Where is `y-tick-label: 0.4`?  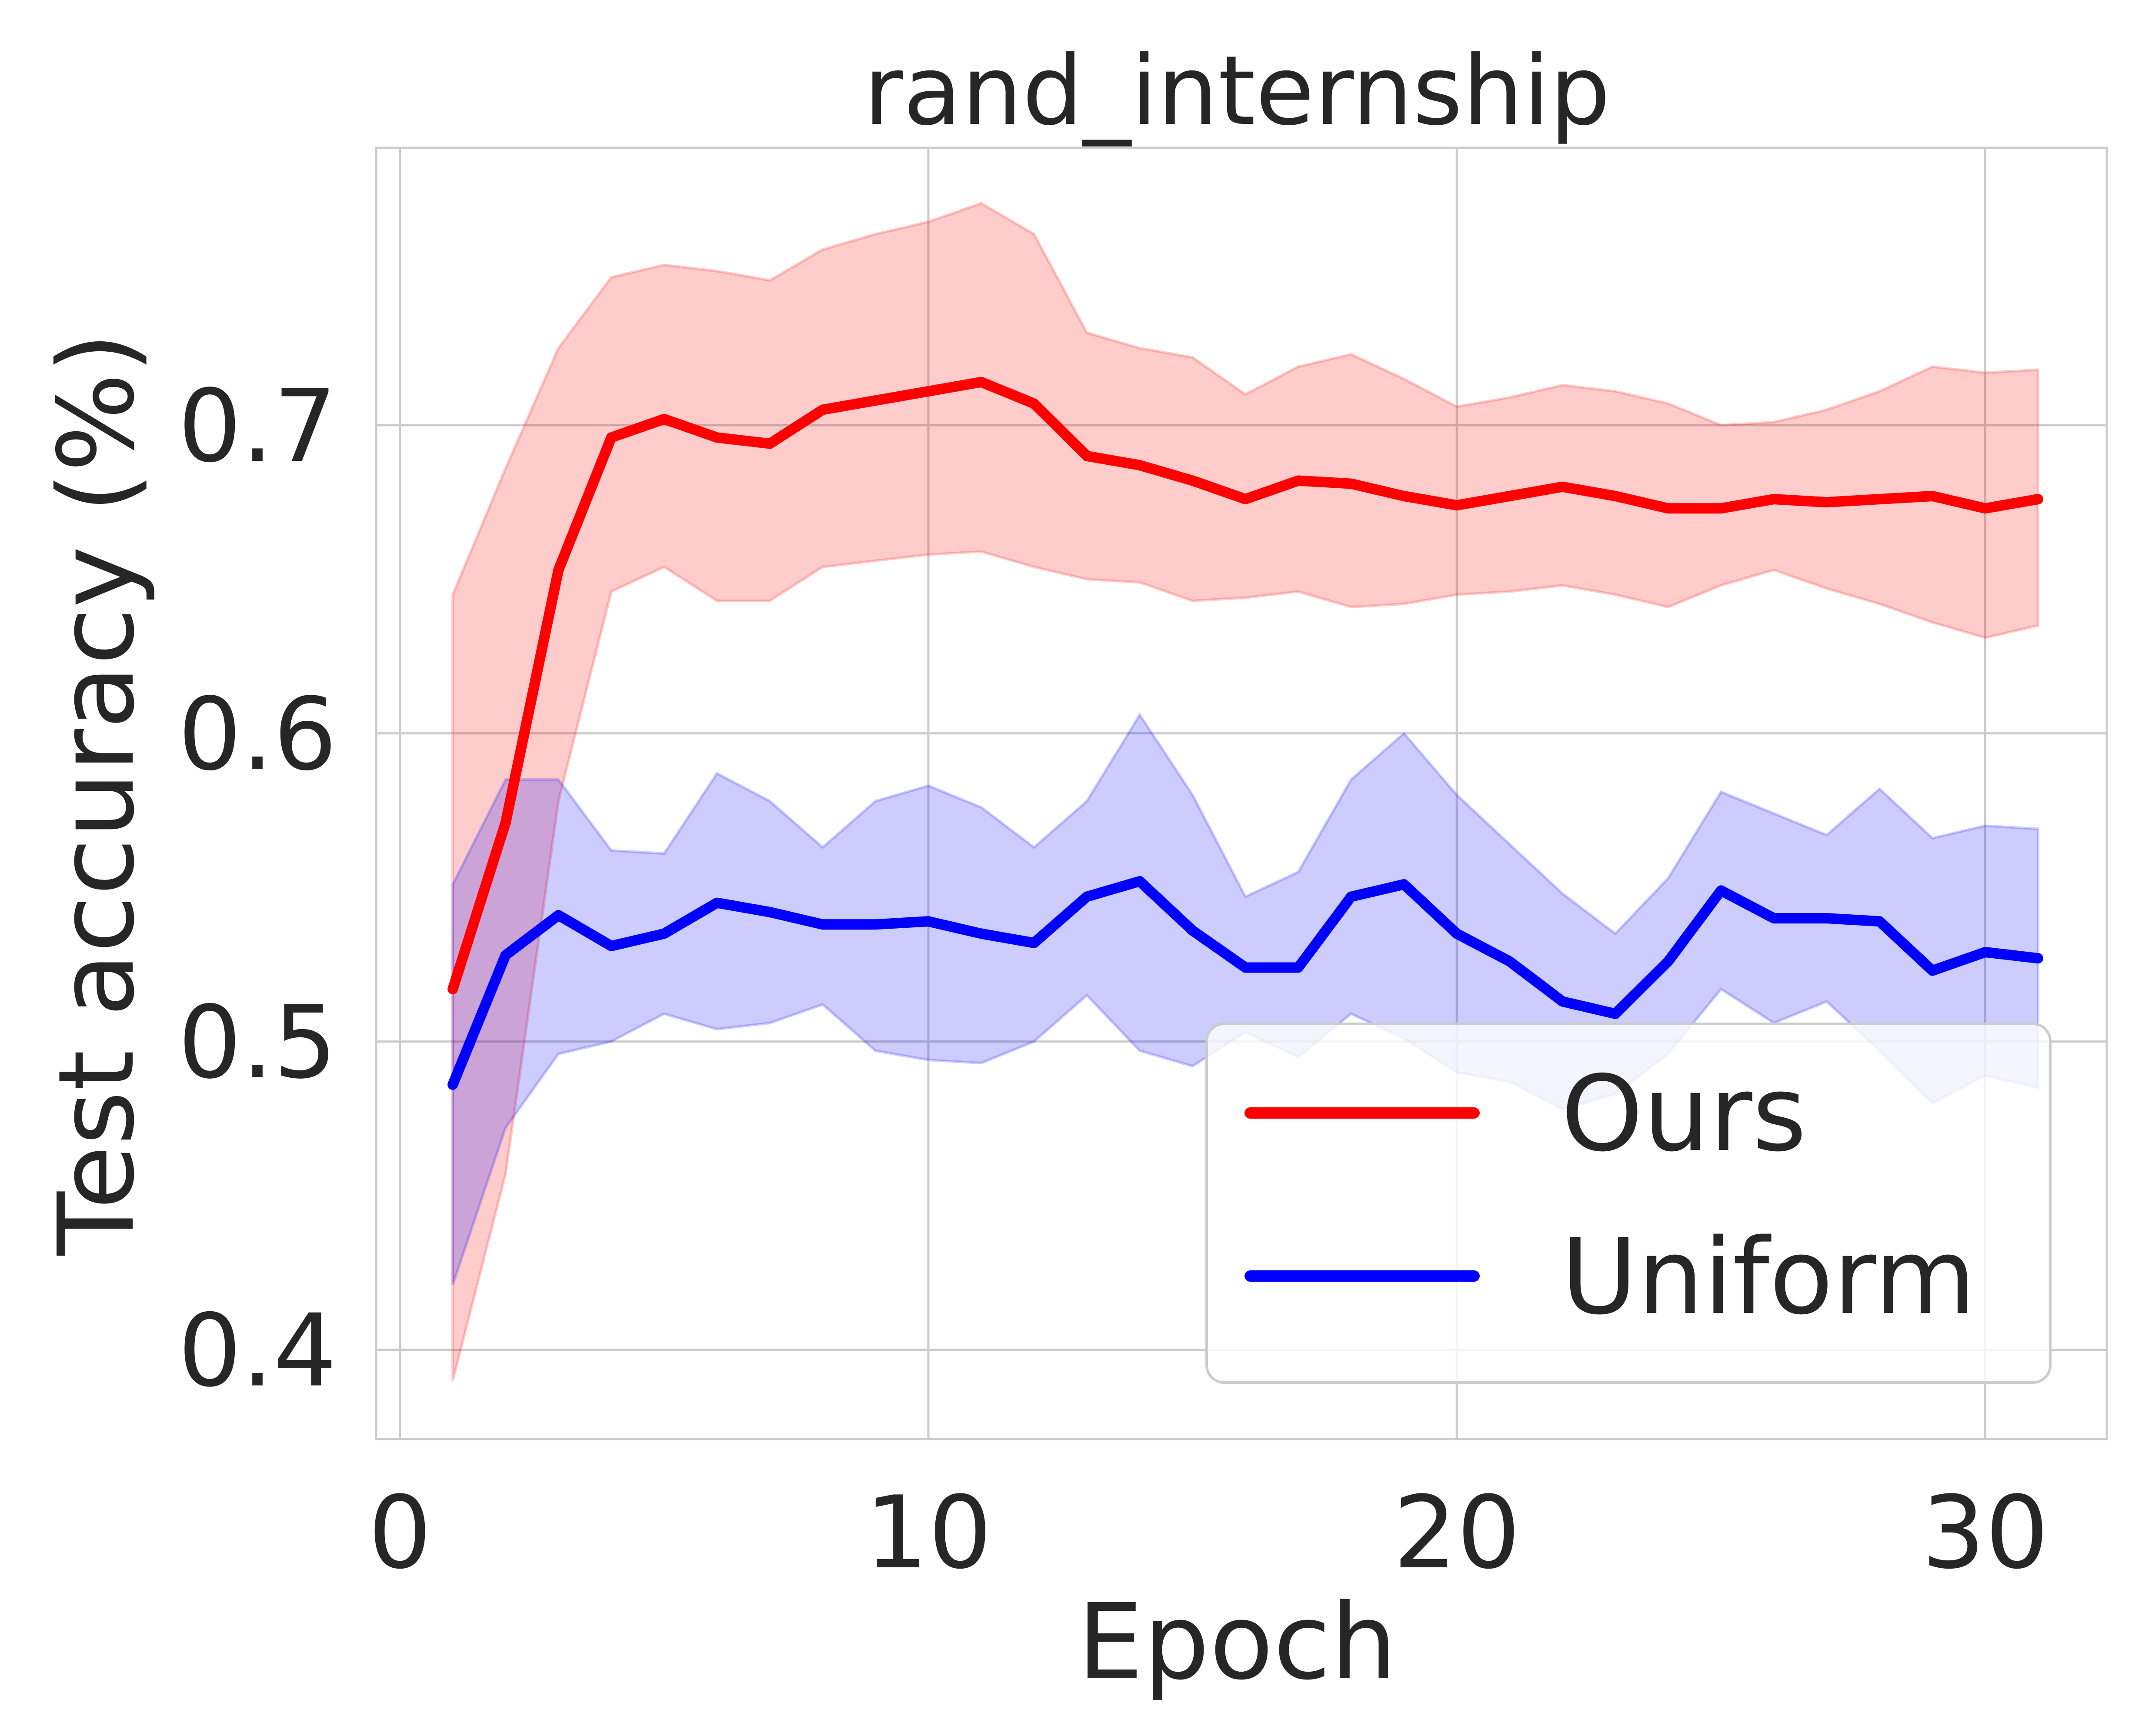 y-tick-label: 0.4 is located at coordinates (257, 1351).